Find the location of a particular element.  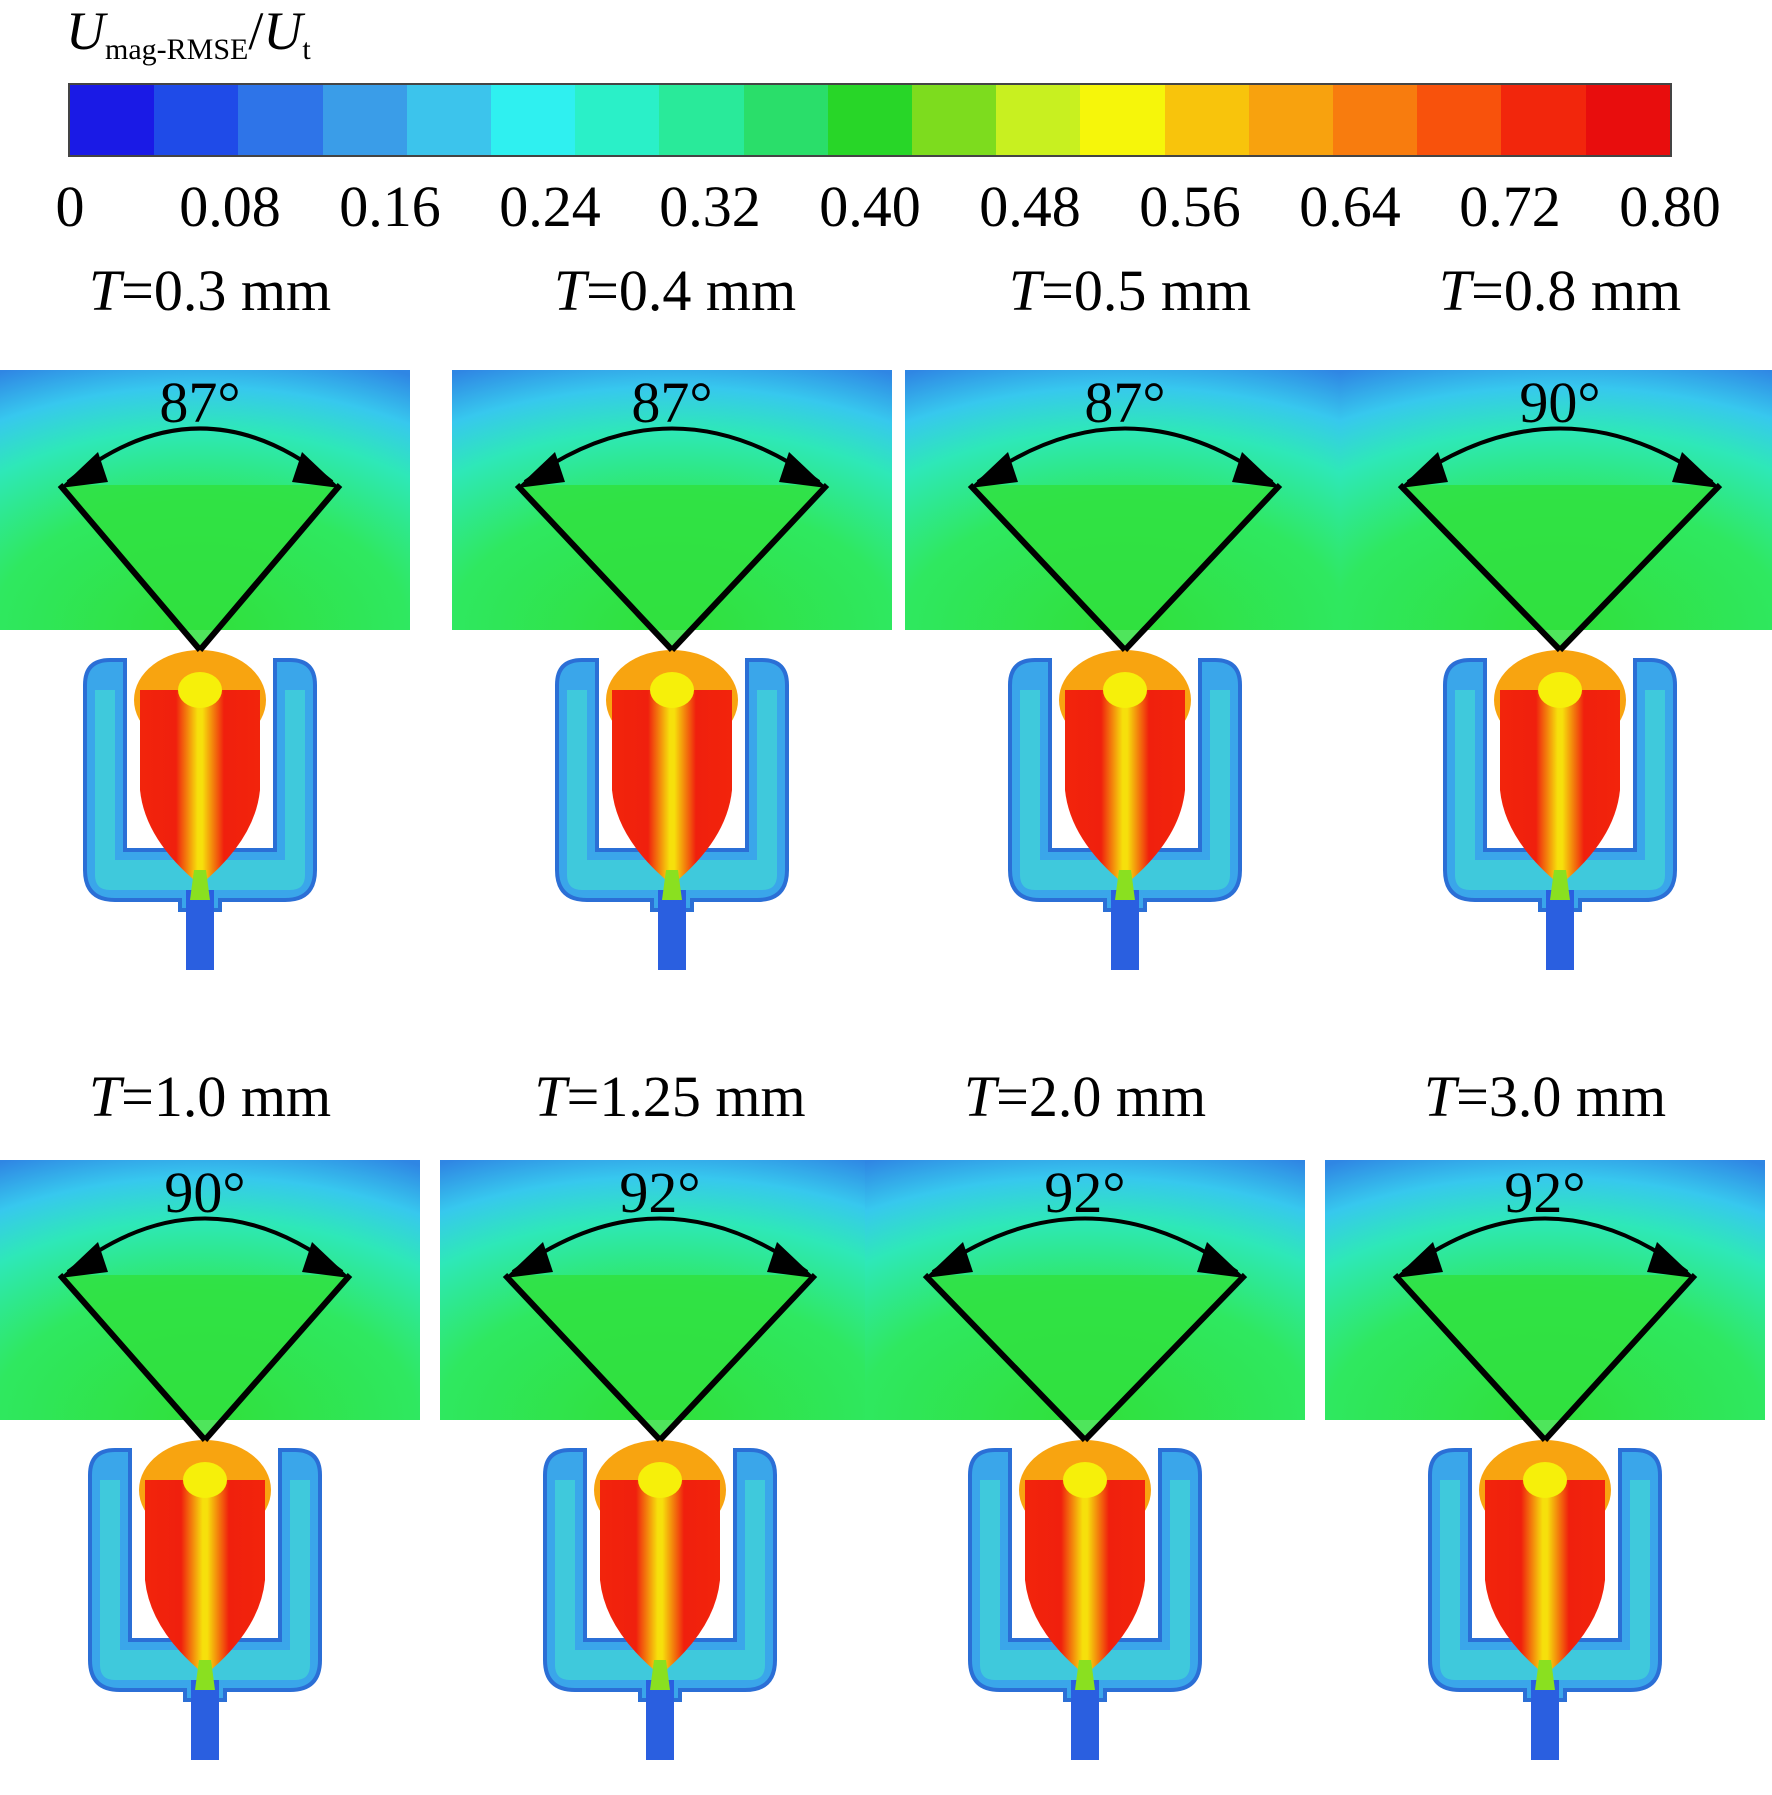

thickness-label: T=2.0 mm is located at coordinates (1085, 1096).